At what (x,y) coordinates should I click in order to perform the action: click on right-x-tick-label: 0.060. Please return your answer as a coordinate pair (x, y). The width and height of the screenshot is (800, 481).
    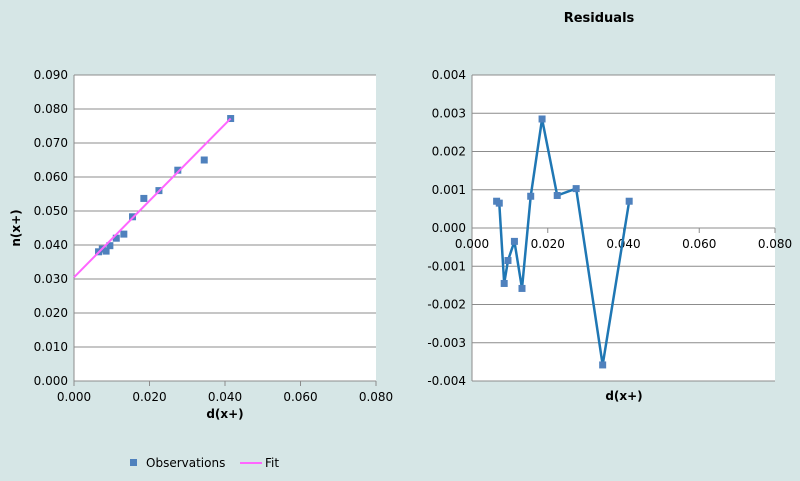
    Looking at the image, I should click on (699, 244).